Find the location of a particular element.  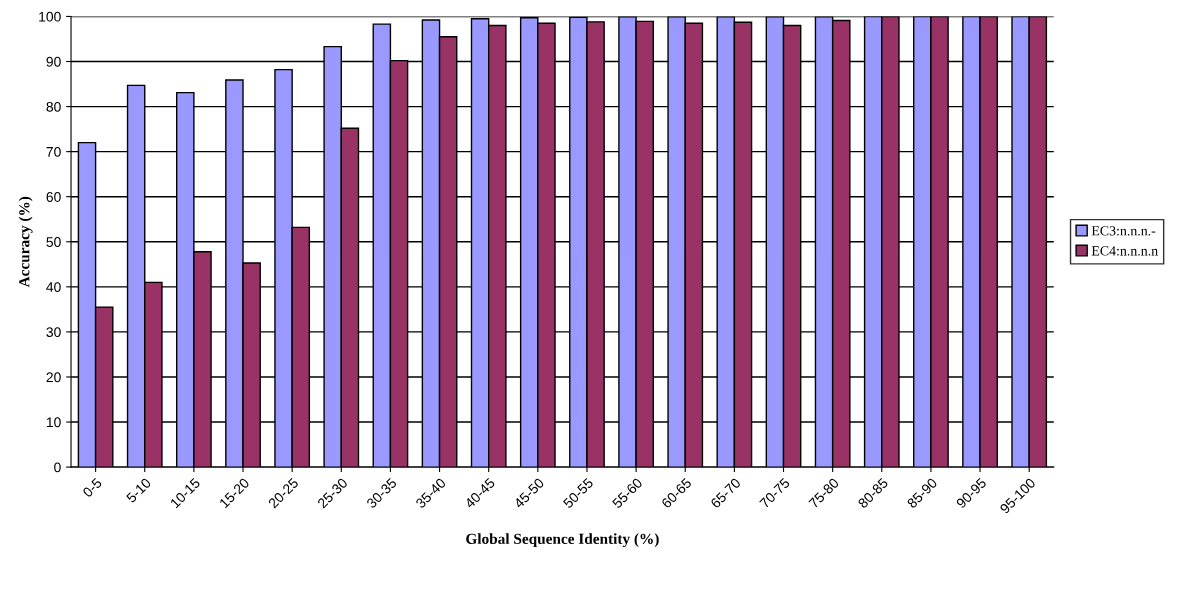

y-tick-label: 30 is located at coordinates (53, 332).